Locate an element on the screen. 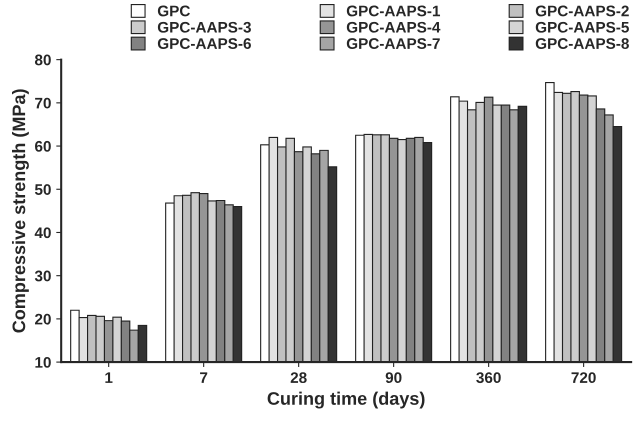  x-tick-label: 1 is located at coordinates (108, 377).